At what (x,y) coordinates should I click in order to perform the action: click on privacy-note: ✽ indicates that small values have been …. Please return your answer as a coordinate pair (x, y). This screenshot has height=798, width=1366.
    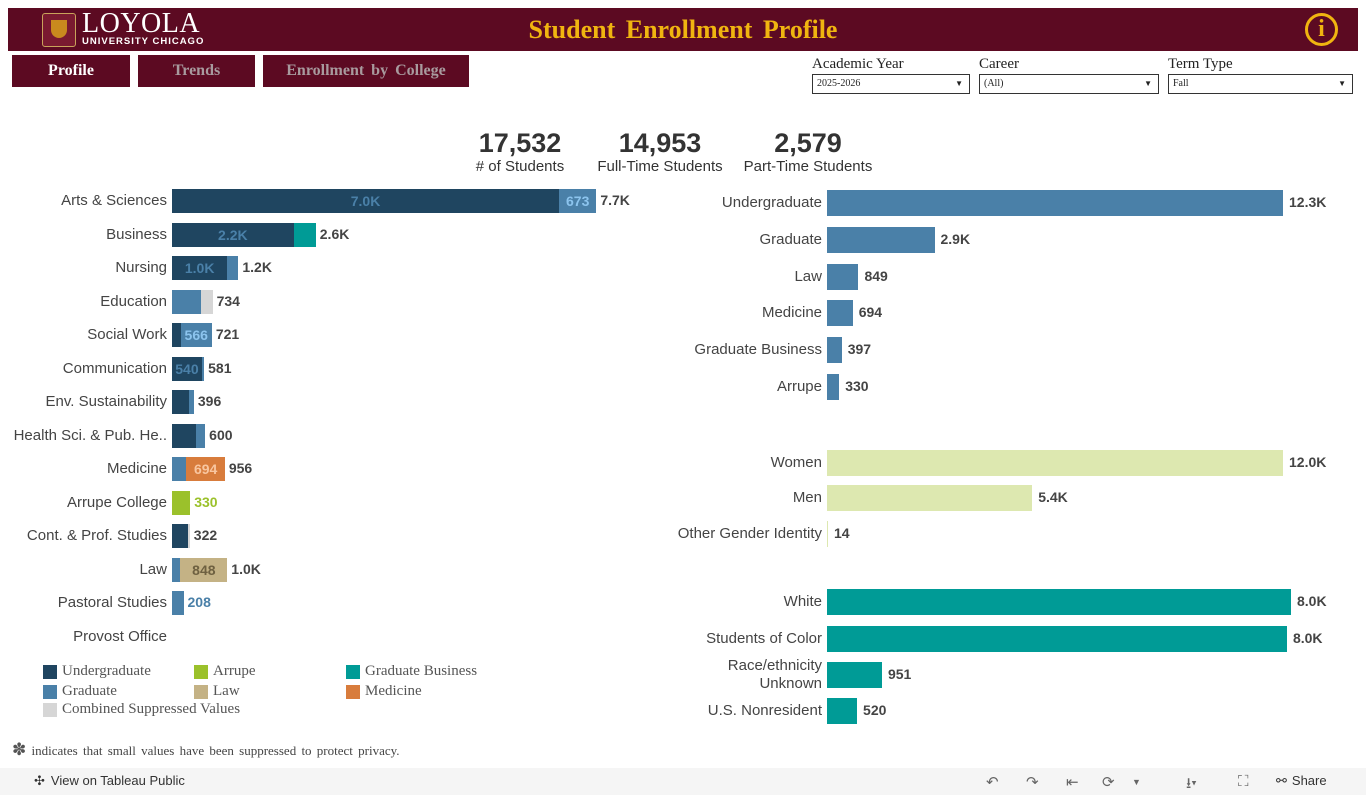
    Looking at the image, I should click on (206, 750).